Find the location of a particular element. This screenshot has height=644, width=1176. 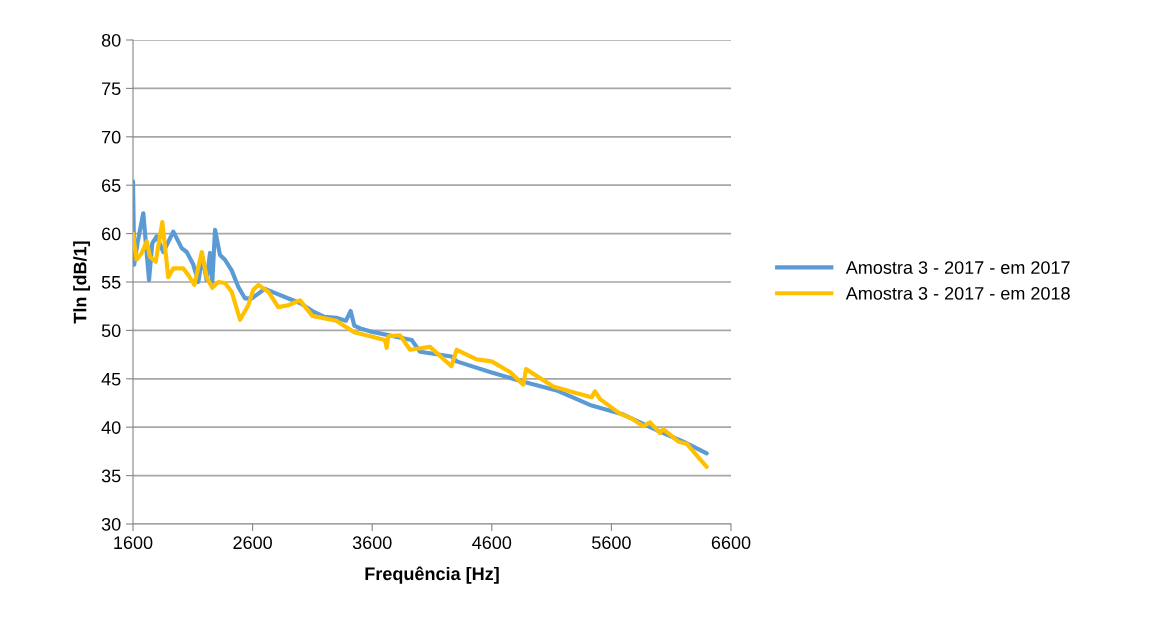

x-tick-label: 5600 is located at coordinates (611, 543).